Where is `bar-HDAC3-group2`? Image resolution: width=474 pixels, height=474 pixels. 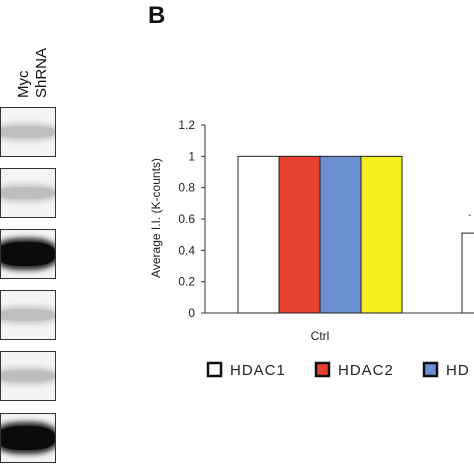 bar-HDAC3-group2 is located at coordinates (467, 273).